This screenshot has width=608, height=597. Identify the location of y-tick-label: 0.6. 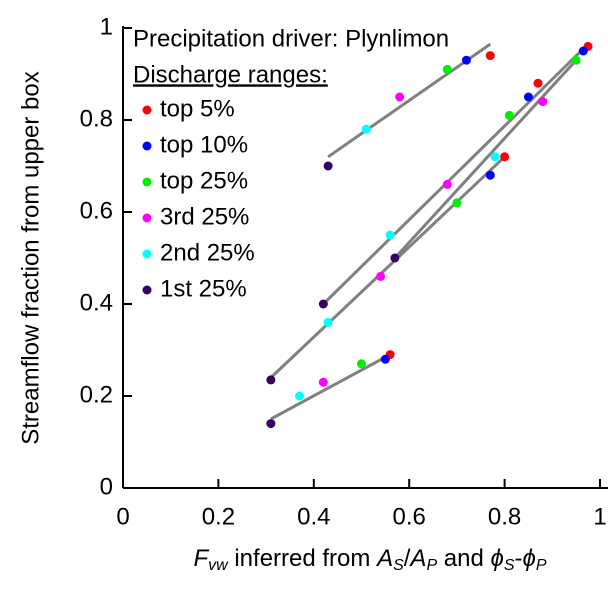
(96, 210).